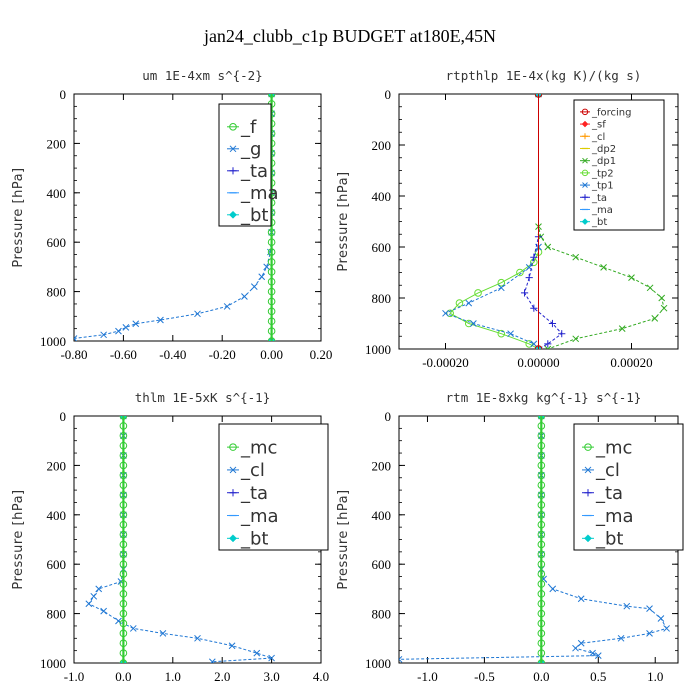 This screenshot has height=700, width=700. I want to click on legend: _mc_cl_ta_ma_bt, so click(628, 487).